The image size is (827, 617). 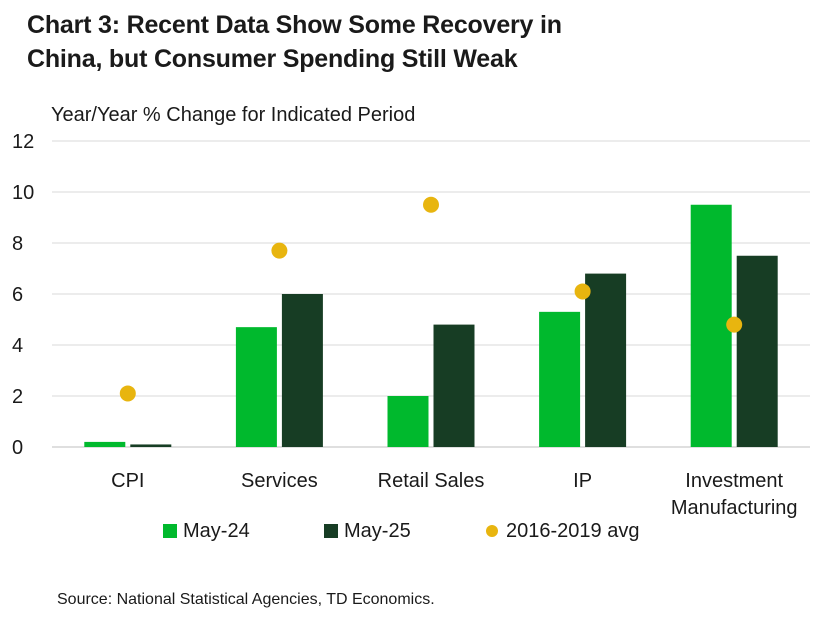 What do you see at coordinates (23, 142) in the screenshot?
I see `y-tick-label-12: 12` at bounding box center [23, 142].